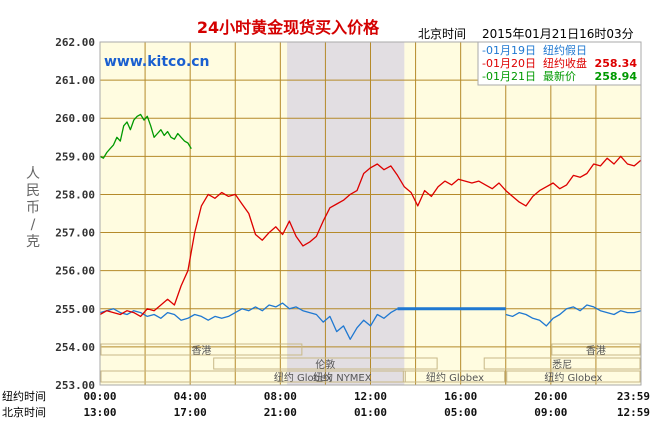 Image resolution: width=665 pixels, height=434 pixels. What do you see at coordinates (24, 396) in the screenshot?
I see `x-row-label: 纽约时间` at bounding box center [24, 396].